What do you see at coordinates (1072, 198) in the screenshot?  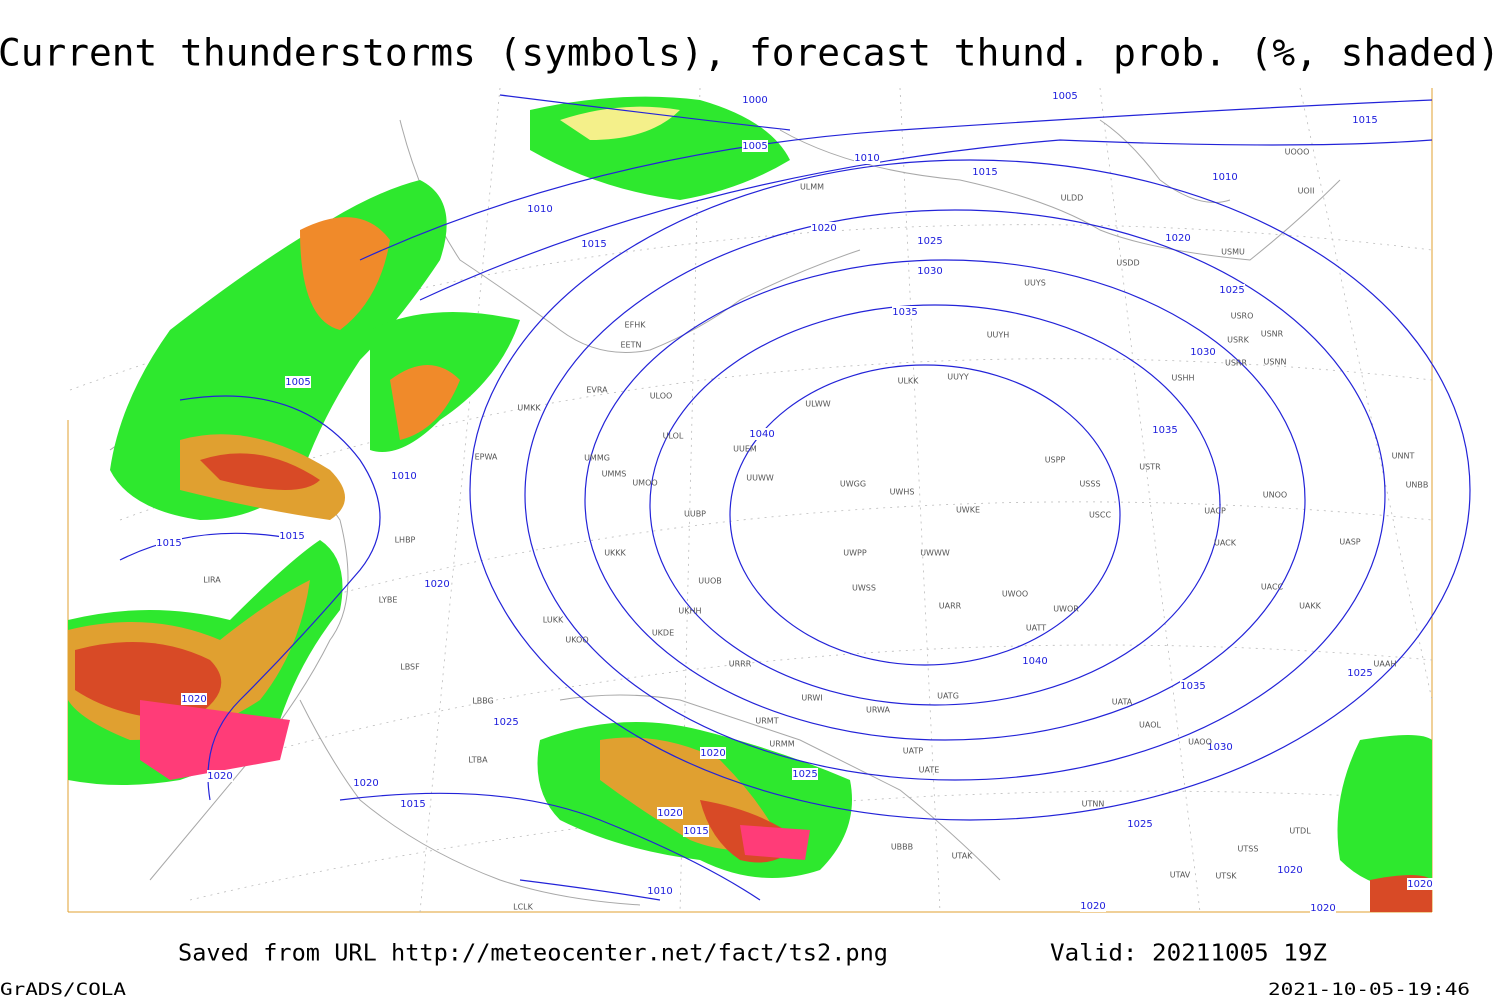 I see `station-code: ULDD` at bounding box center [1072, 198].